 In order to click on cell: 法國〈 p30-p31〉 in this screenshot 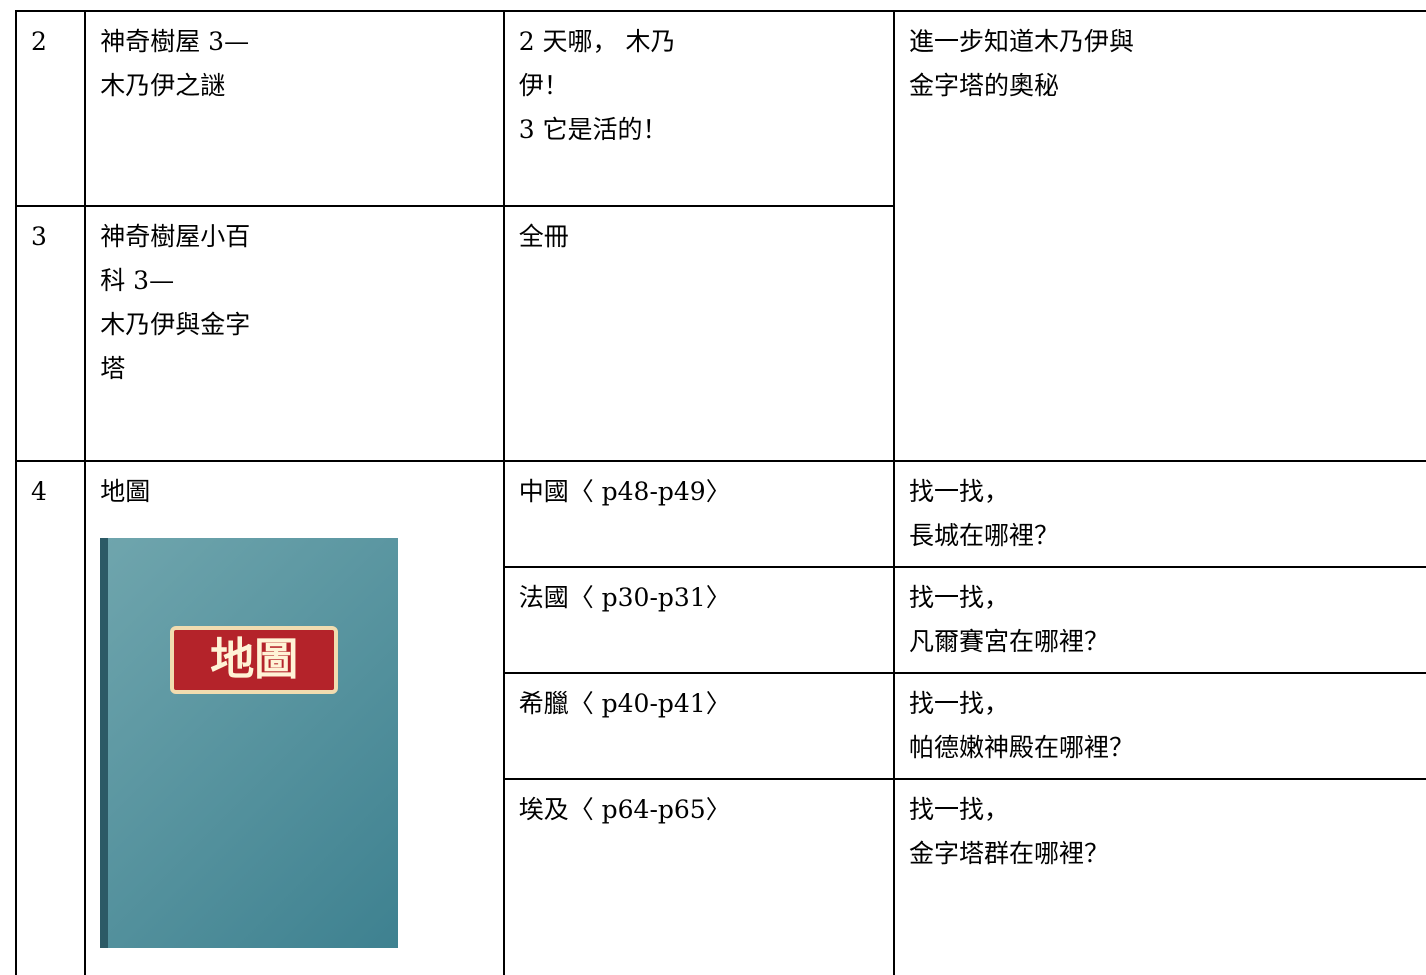, I will do `click(699, 620)`.